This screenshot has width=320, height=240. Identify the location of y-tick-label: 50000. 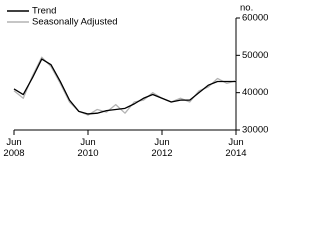
(255, 55).